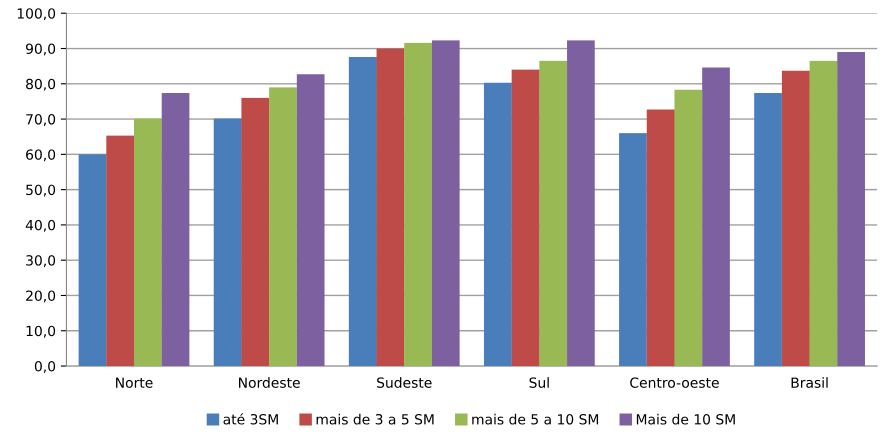 This screenshot has width=886, height=441. Describe the element at coordinates (41, 49) in the screenshot. I see `y-tick-label: 90,0` at that location.